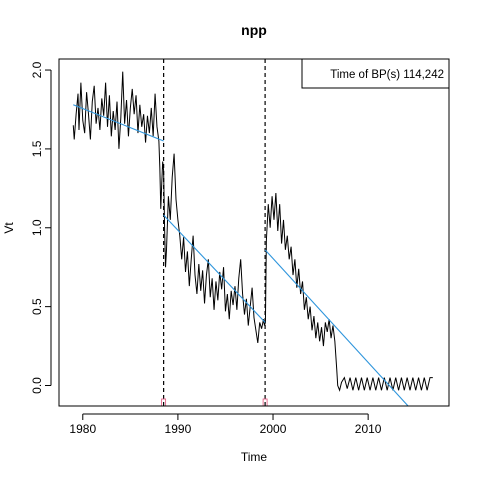 Image resolution: width=480 pixels, height=485 pixels. I want to click on y-tick-label: 1.0, so click(37, 227).